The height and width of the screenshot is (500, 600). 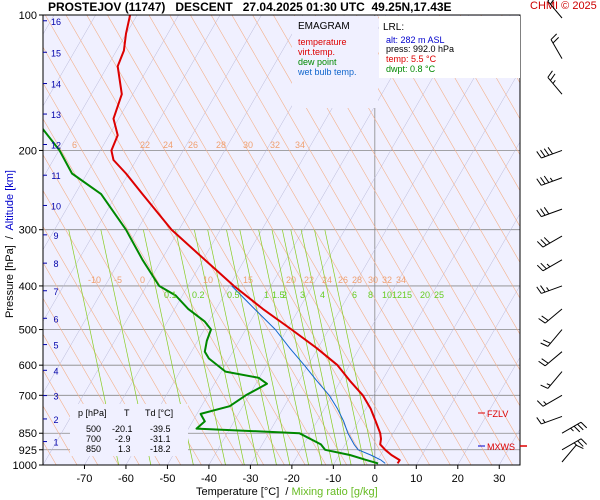 What do you see at coordinates (322, 295) in the screenshot?
I see `mixing-ratio-label: 4` at bounding box center [322, 295].